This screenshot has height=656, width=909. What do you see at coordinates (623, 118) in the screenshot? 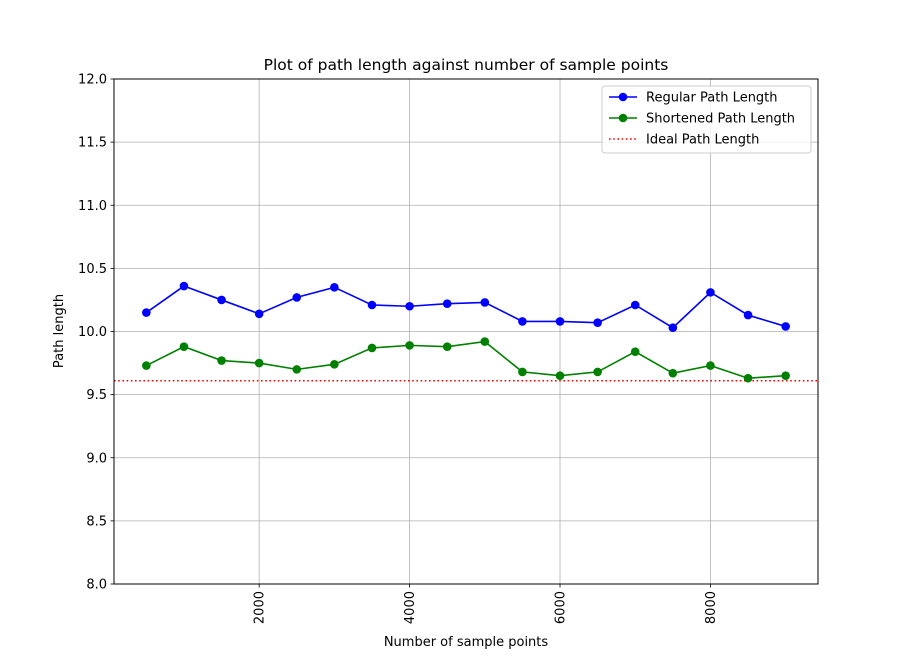
I see `shortened-path-length-legend-marker` at bounding box center [623, 118].